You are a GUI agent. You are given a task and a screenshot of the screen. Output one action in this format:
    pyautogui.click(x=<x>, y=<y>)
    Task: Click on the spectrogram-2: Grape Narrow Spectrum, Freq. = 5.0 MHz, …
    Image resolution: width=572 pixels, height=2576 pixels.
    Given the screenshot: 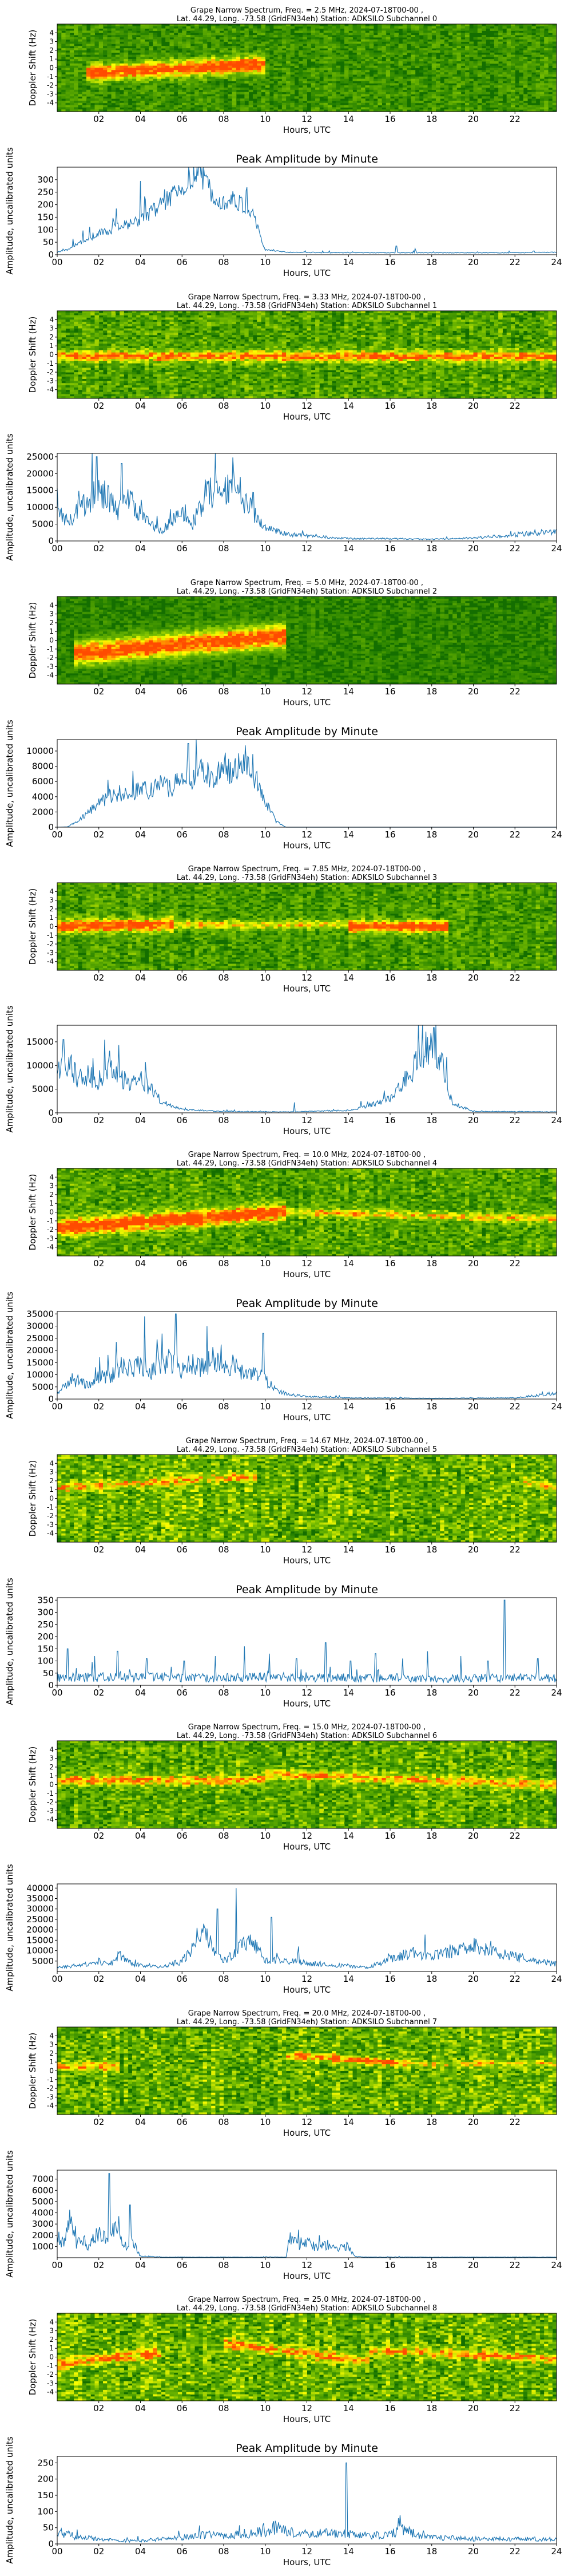 What is the action you would take?
    pyautogui.click(x=292, y=643)
    